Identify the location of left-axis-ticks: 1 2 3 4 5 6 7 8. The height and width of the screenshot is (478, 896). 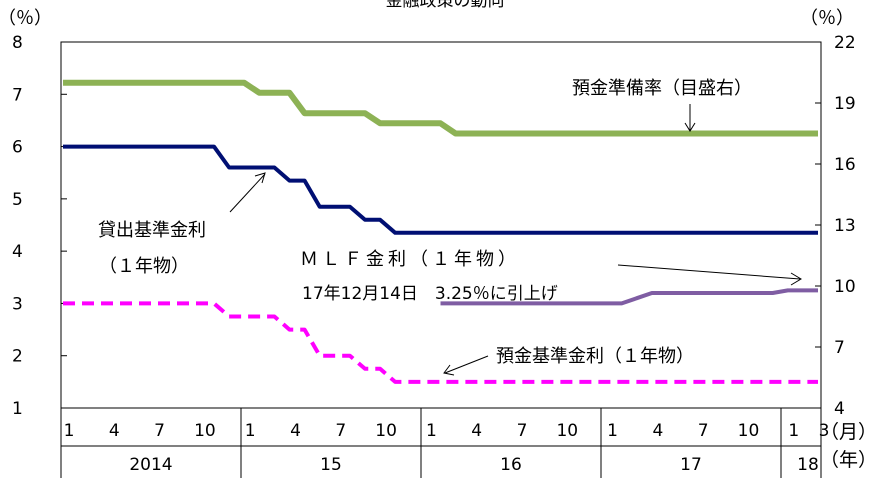
(39, 226).